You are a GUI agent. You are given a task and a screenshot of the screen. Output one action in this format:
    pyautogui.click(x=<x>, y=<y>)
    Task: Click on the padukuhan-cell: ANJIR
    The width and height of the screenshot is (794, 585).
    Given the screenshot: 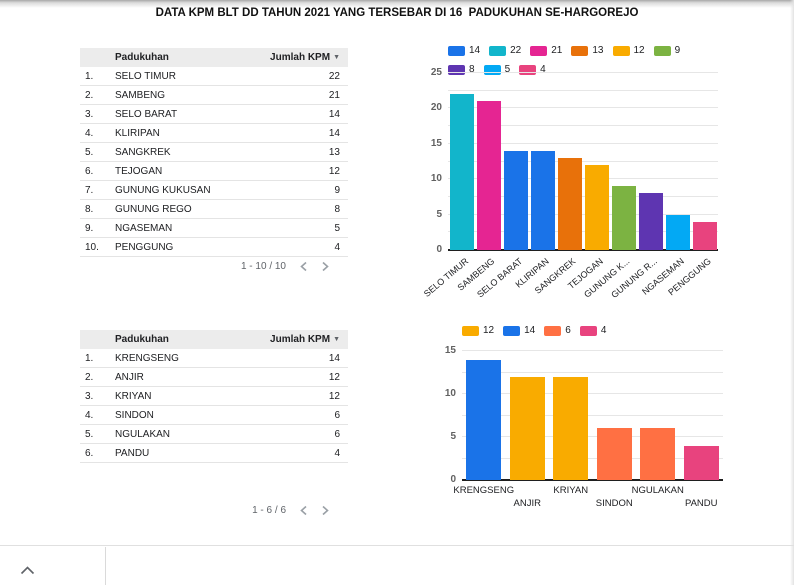 What is the action you would take?
    pyautogui.click(x=129, y=377)
    